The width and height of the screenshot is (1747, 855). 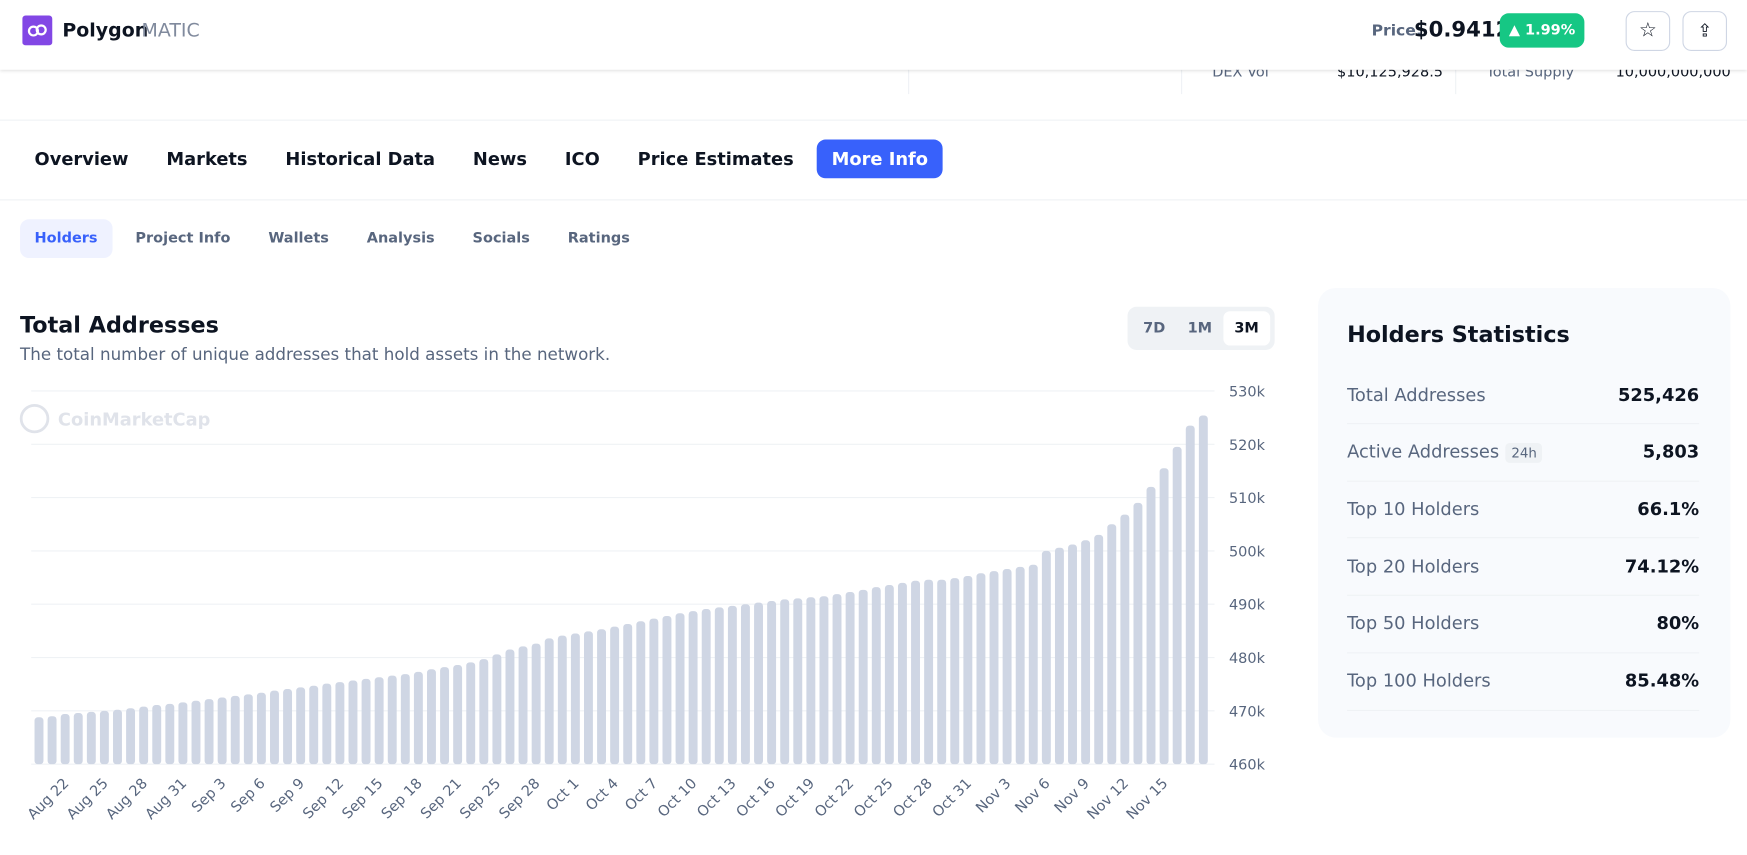 What do you see at coordinates (715, 159) in the screenshot?
I see `nav-tab: Price Estimates` at bounding box center [715, 159].